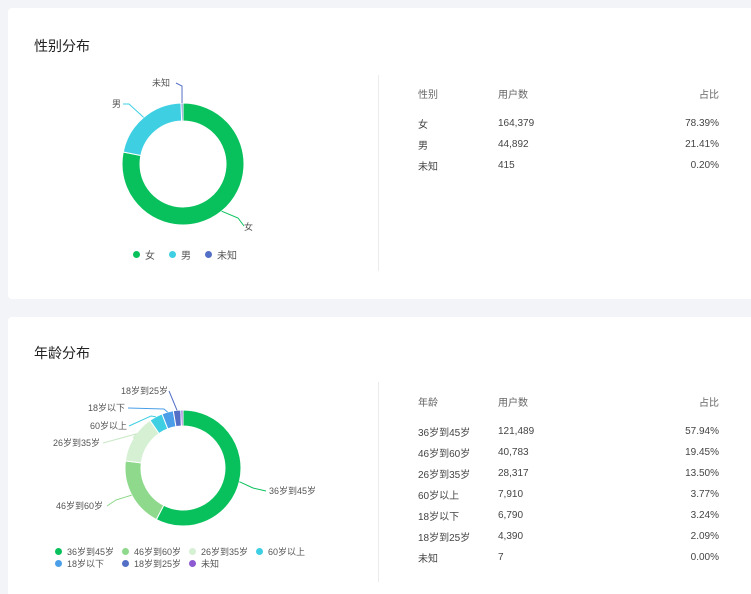 The image size is (751, 594). Describe the element at coordinates (506, 165) in the screenshot. I see `cell-users: 415` at that location.